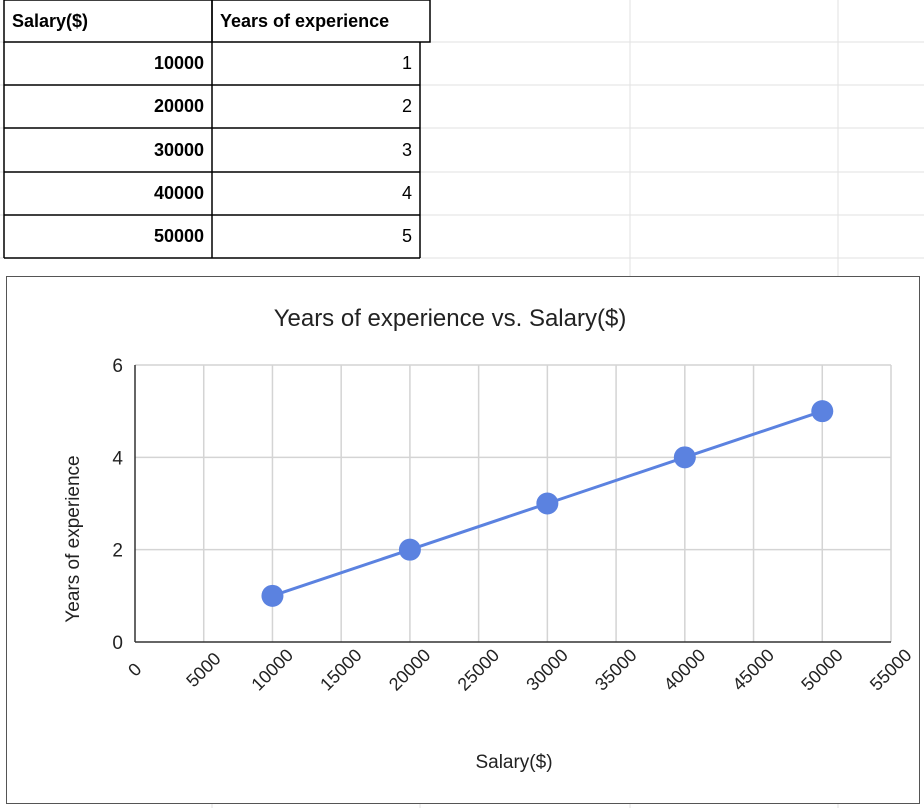 The height and width of the screenshot is (808, 924). I want to click on cell-years-5: 5, so click(406, 236).